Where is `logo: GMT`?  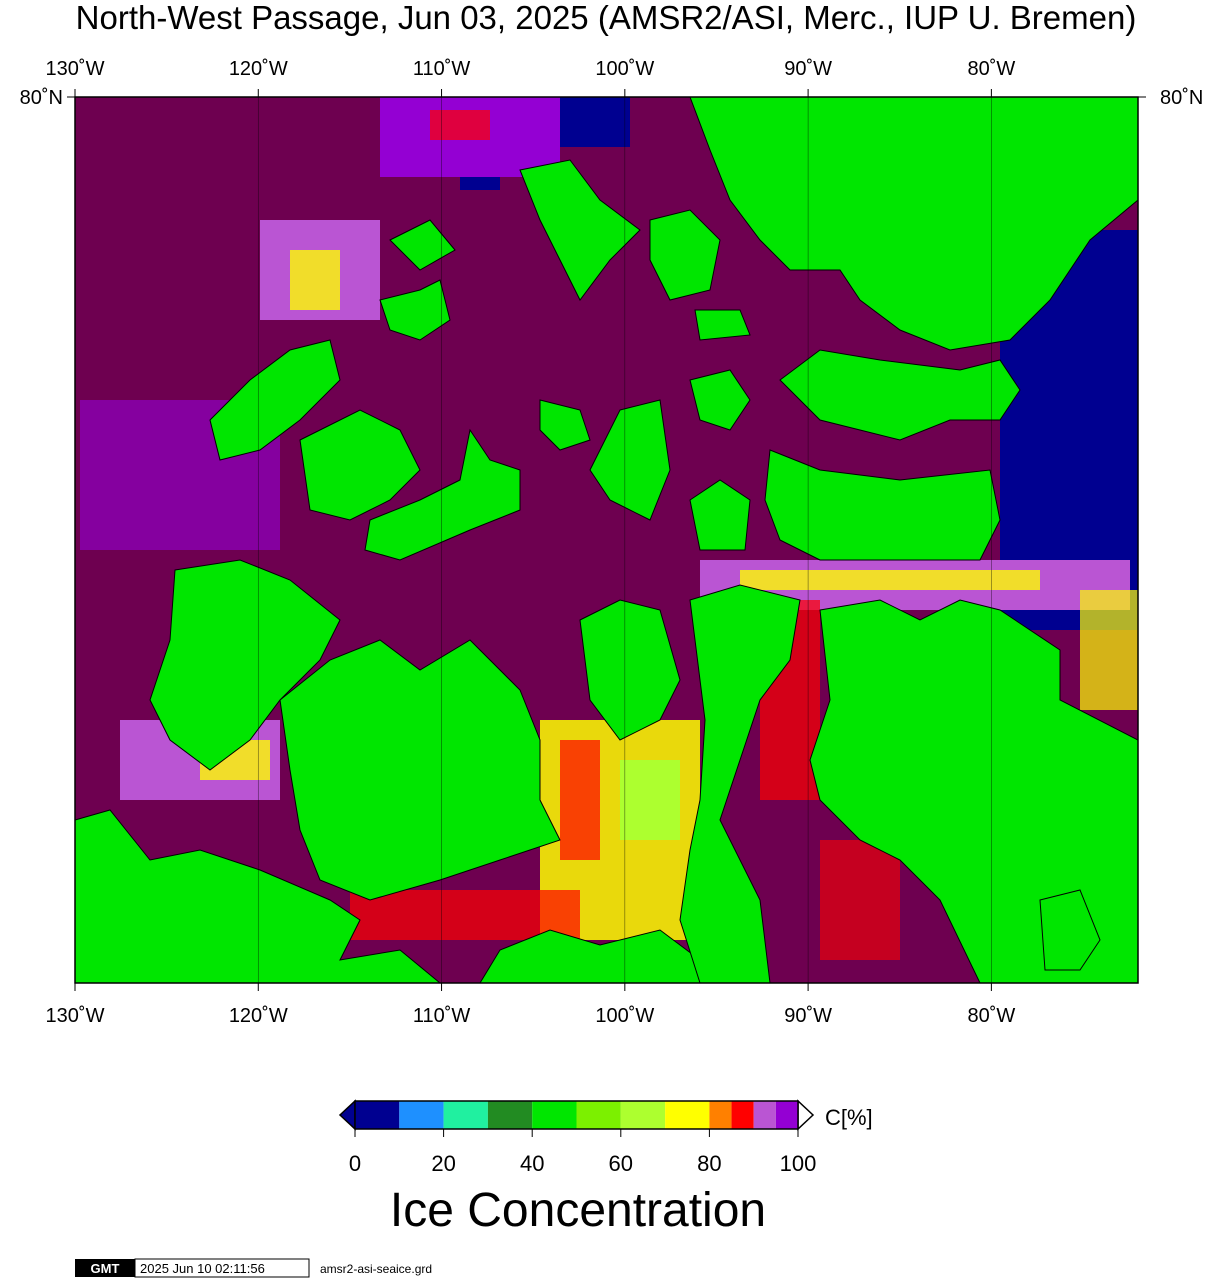
logo: GMT is located at coordinates (105, 1268).